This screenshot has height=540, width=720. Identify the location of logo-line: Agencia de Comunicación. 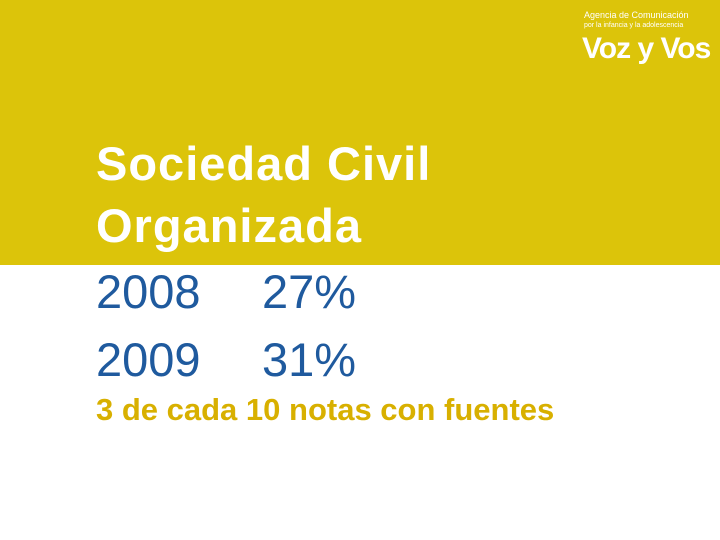
(636, 15).